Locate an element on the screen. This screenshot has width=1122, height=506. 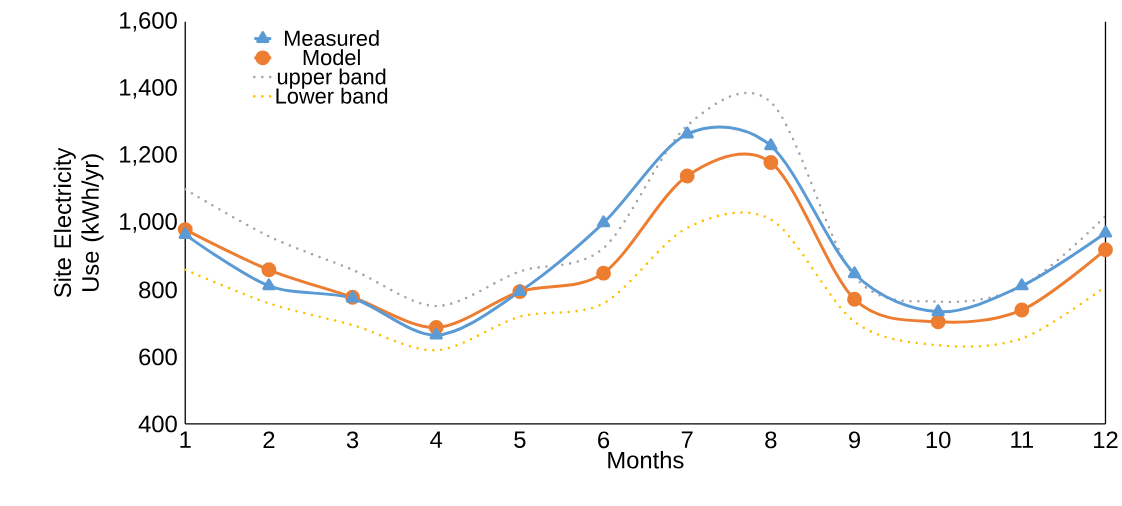
y-tick-label: 1,400 is located at coordinates (148, 88).